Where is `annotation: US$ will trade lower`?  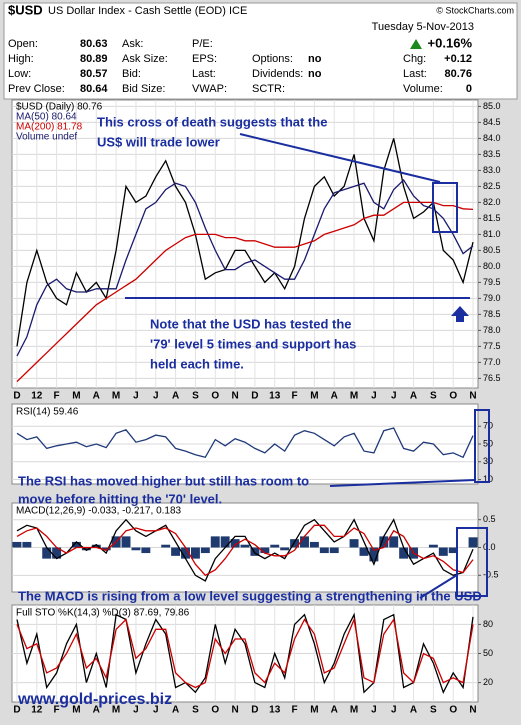 annotation: US$ will trade lower is located at coordinates (158, 141).